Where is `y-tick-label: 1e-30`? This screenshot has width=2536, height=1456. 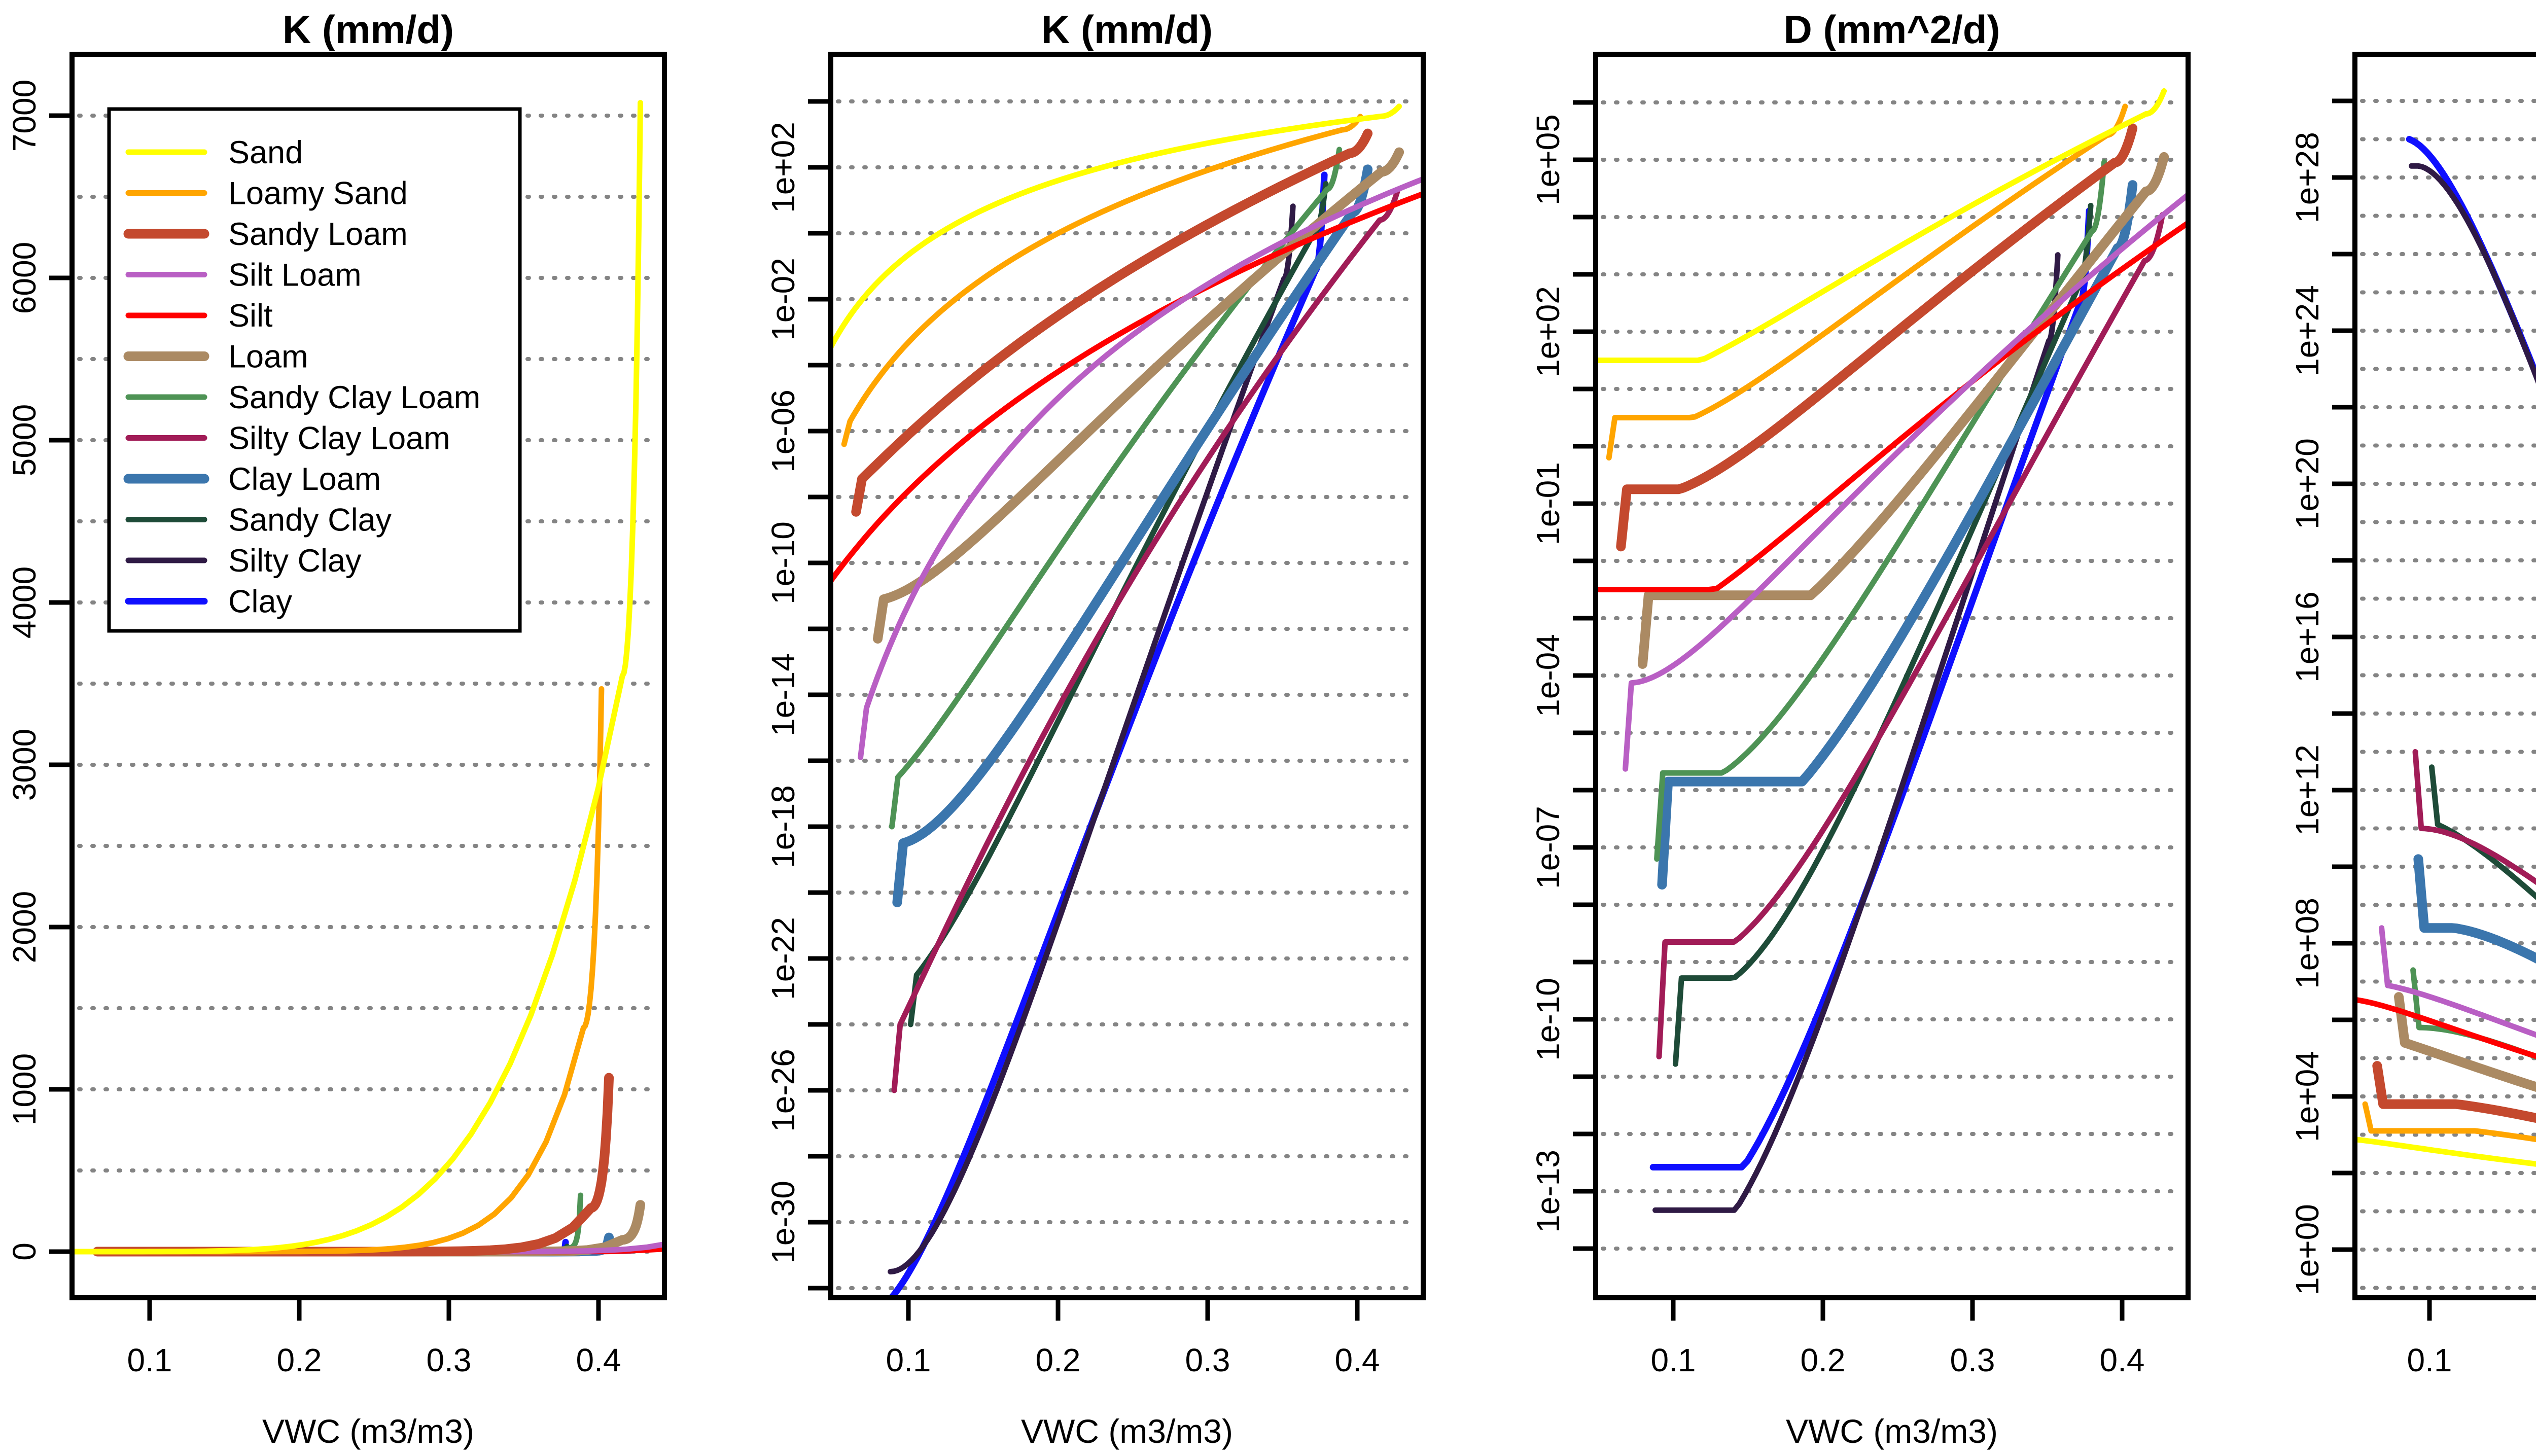
y-tick-label: 1e-30 is located at coordinates (783, 1222).